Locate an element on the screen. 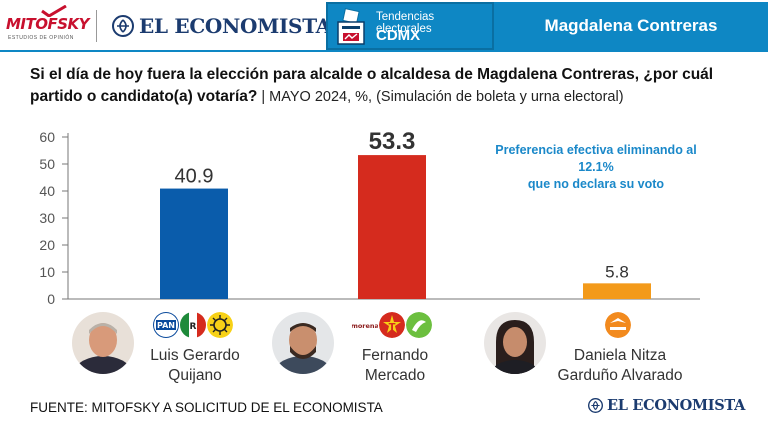 The height and width of the screenshot is (432, 768). section-badge: Tendencias electorales CDMX is located at coordinates (410, 26).